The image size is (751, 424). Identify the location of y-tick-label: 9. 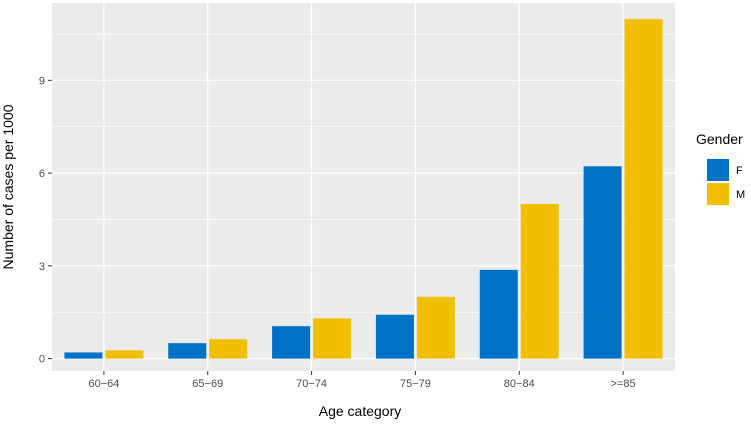
(42, 81).